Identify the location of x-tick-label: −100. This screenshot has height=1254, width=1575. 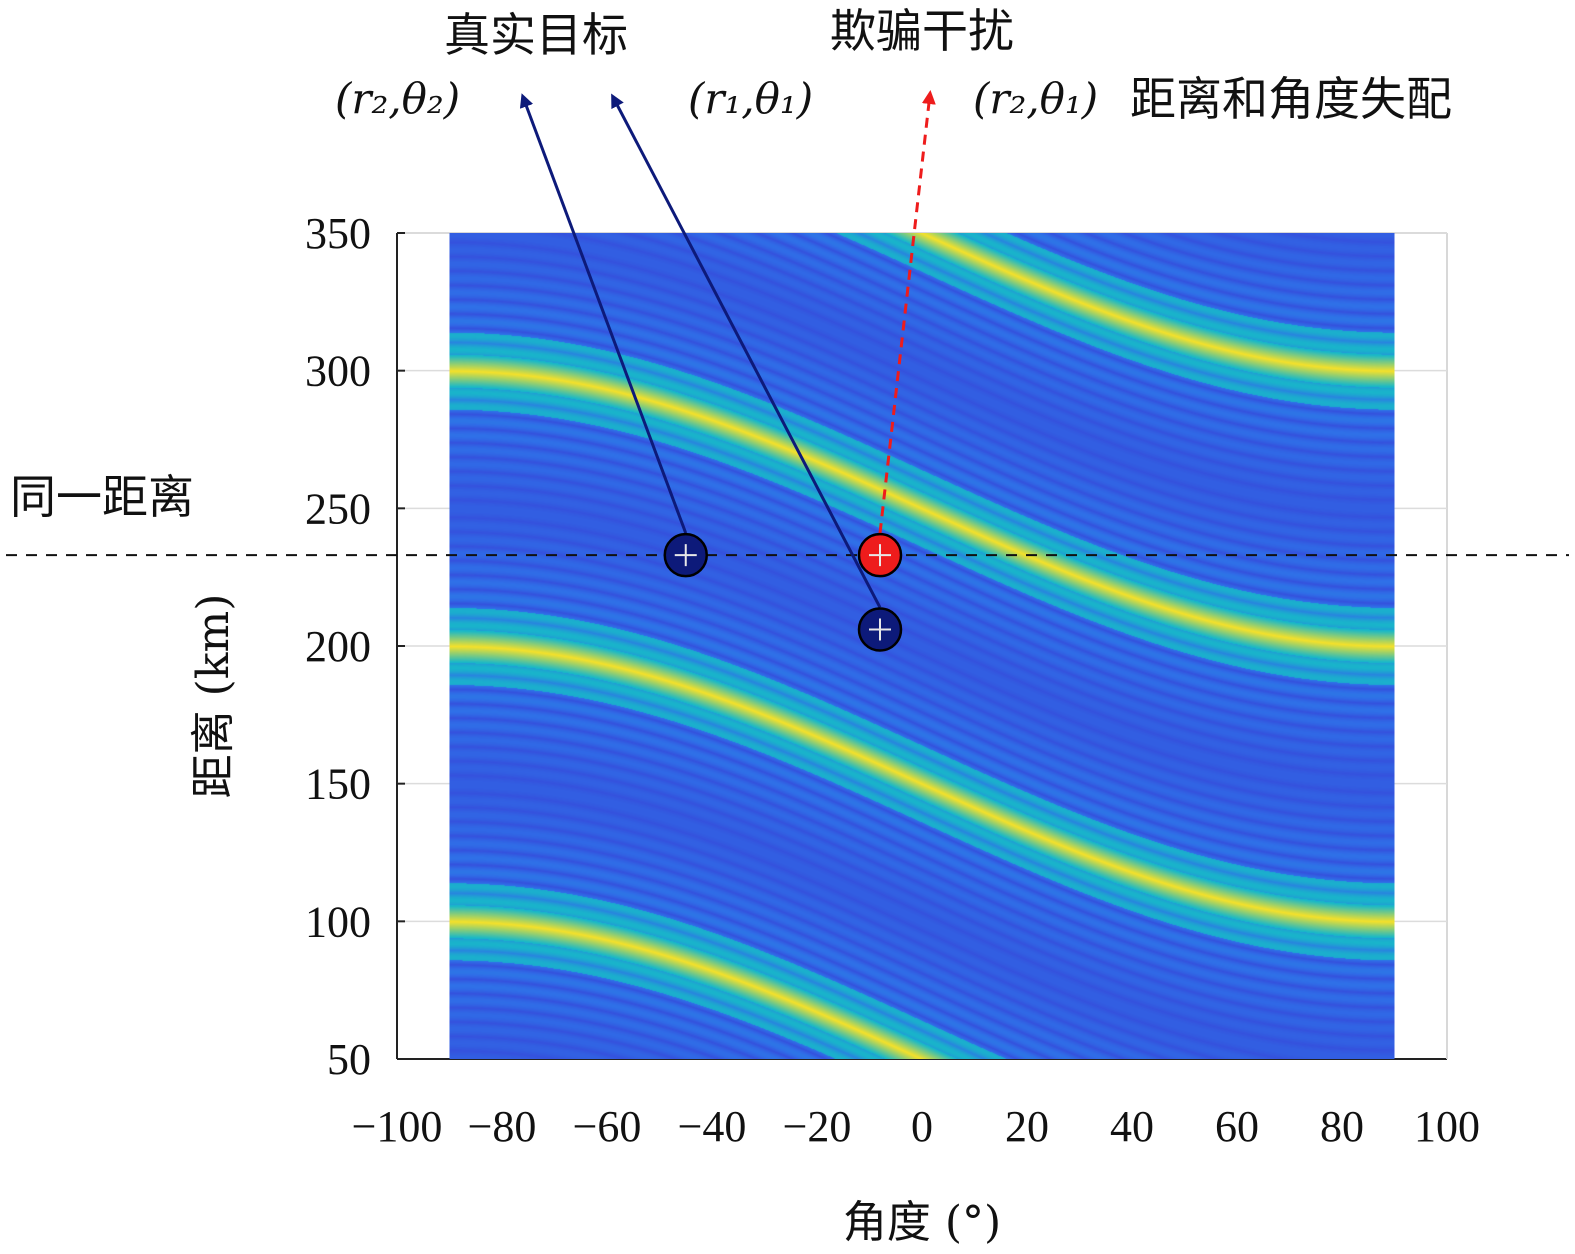
(397, 1126).